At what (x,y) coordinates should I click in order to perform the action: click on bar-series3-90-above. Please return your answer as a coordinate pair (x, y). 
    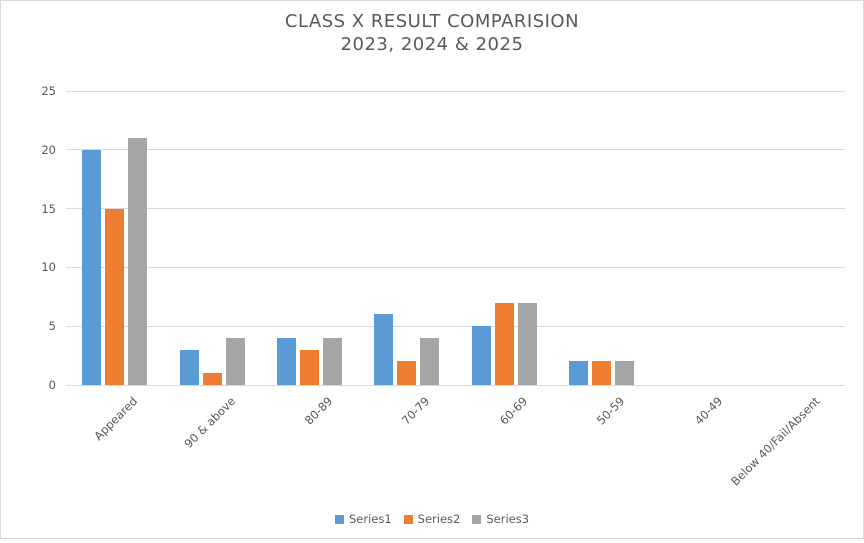
    Looking at the image, I should click on (235, 361).